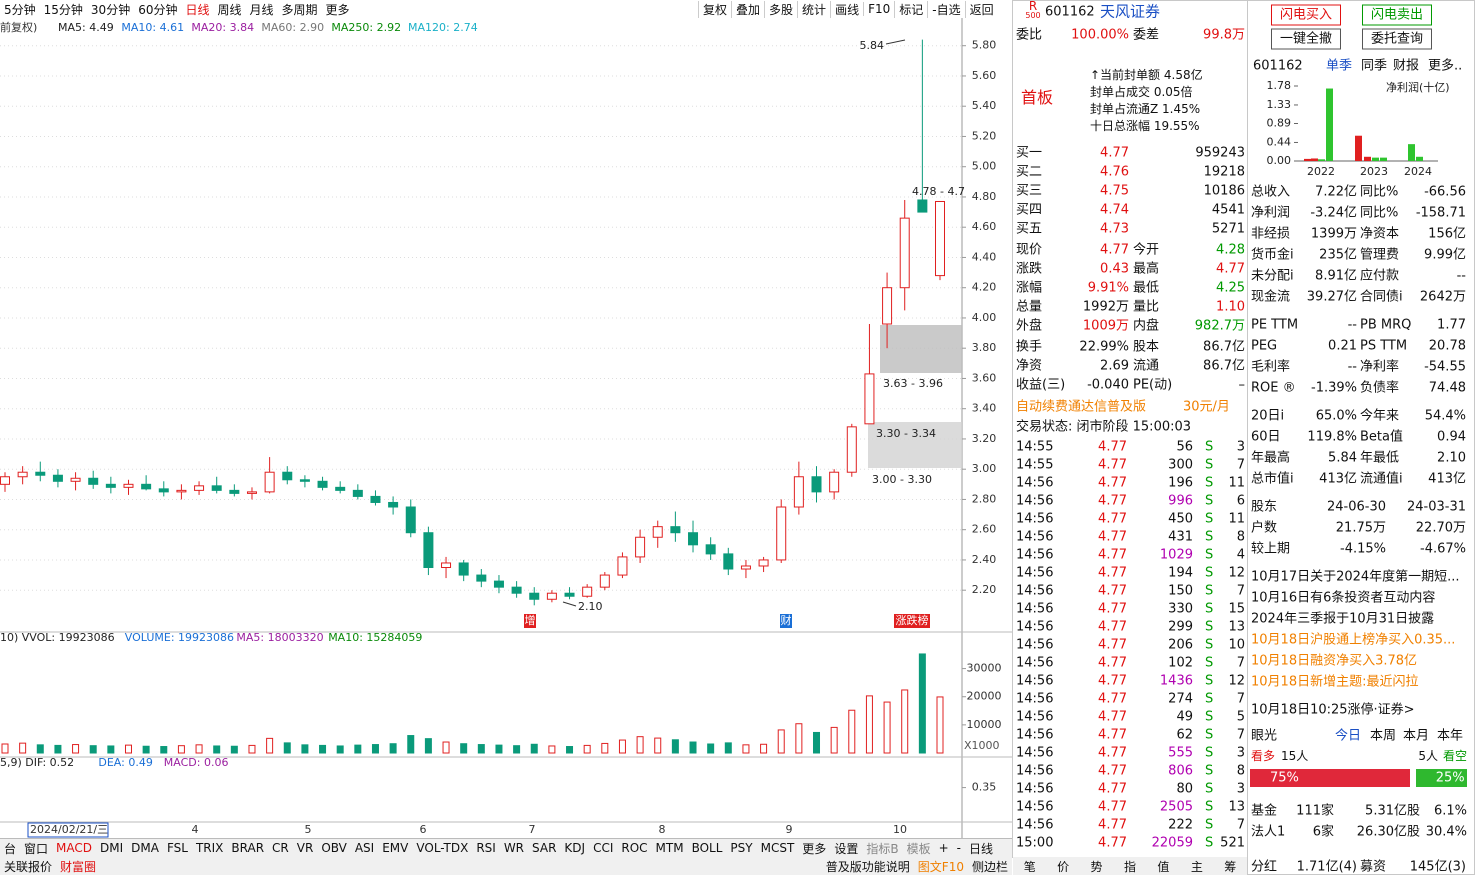 The height and width of the screenshot is (875, 1475). I want to click on quote-tab: 指, so click(1129, 866).